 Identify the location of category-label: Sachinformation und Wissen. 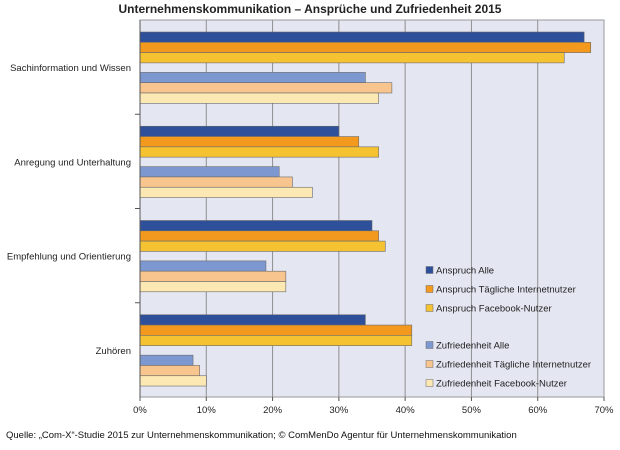
(70, 68).